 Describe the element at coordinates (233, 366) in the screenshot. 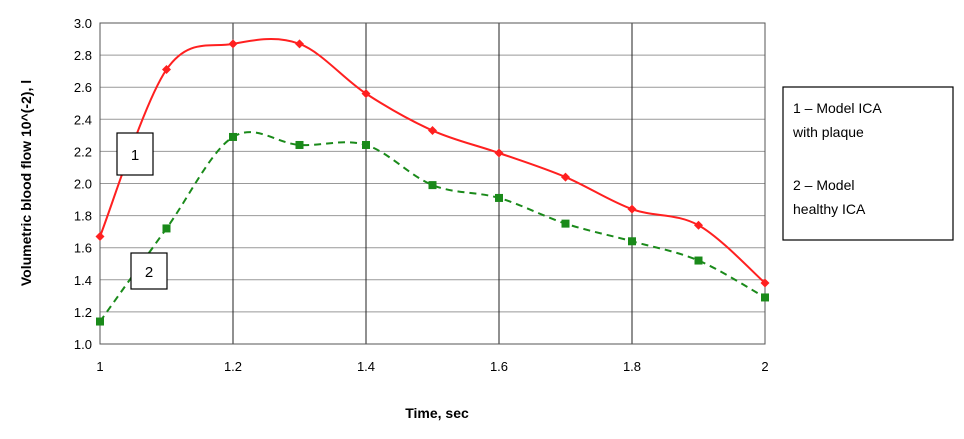

I see `x-tick-label: 1.2` at that location.